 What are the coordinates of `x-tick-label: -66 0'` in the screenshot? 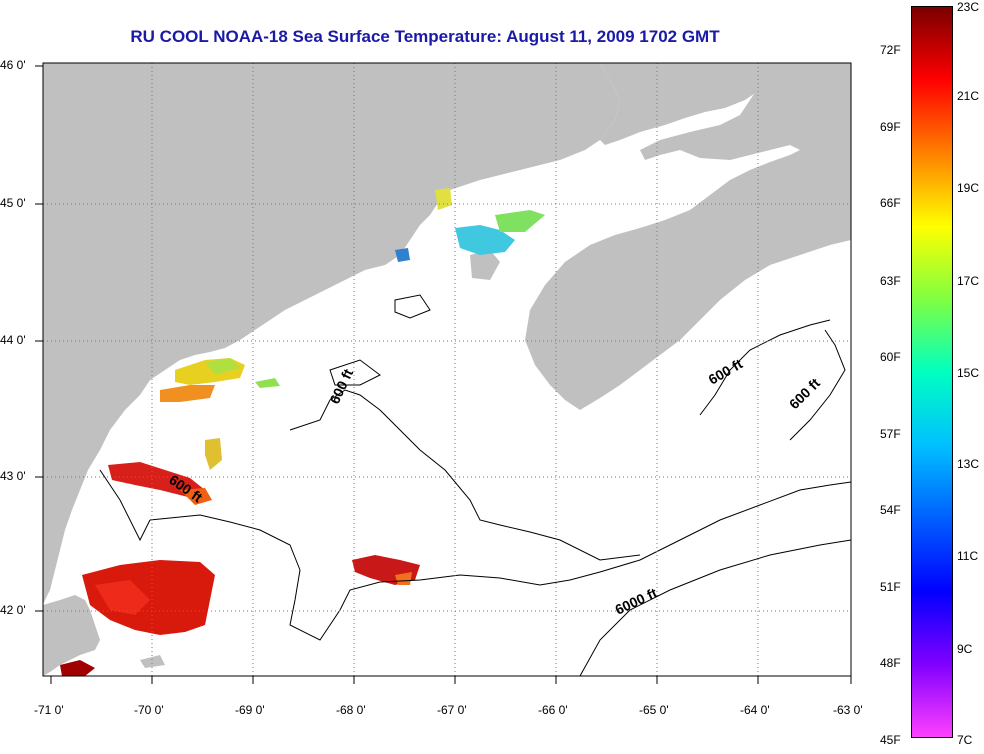 It's located at (553, 710).